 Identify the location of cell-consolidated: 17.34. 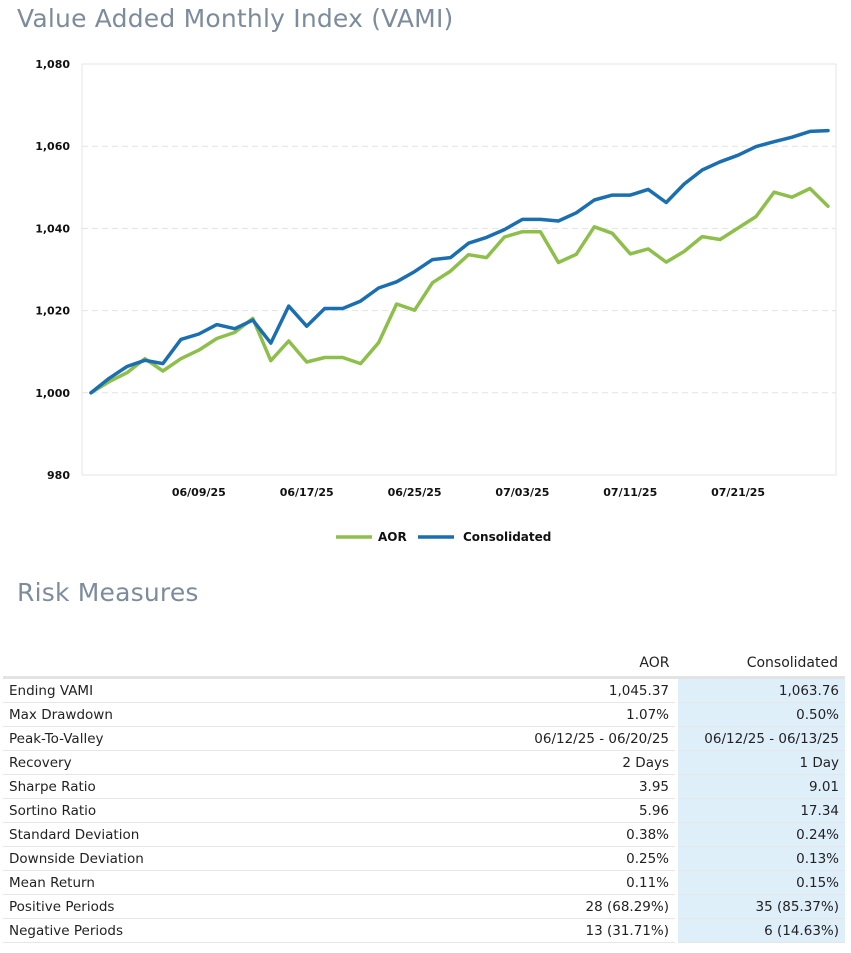
(760, 810).